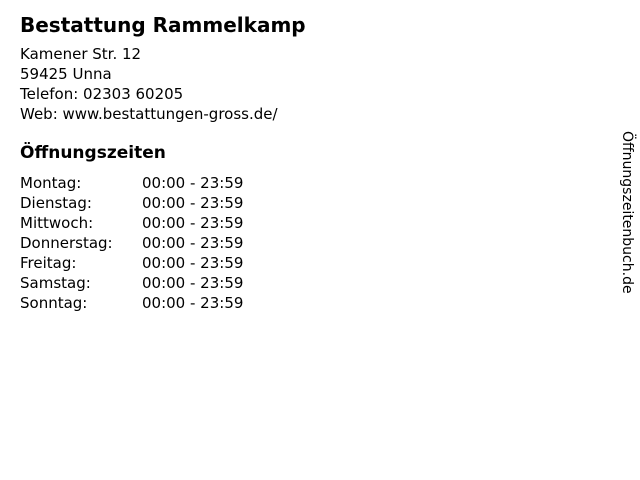 The height and width of the screenshot is (480, 640). I want to click on hours-row-wednesday: Mittwoch: 00:00 - 23:59, so click(163, 223).